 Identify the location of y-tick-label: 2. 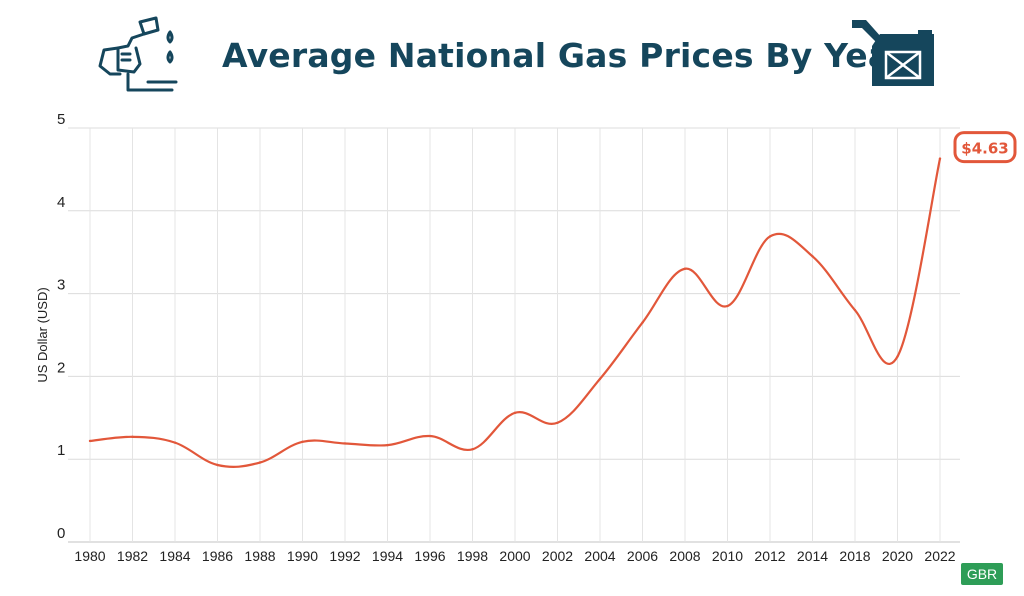
(61, 367).